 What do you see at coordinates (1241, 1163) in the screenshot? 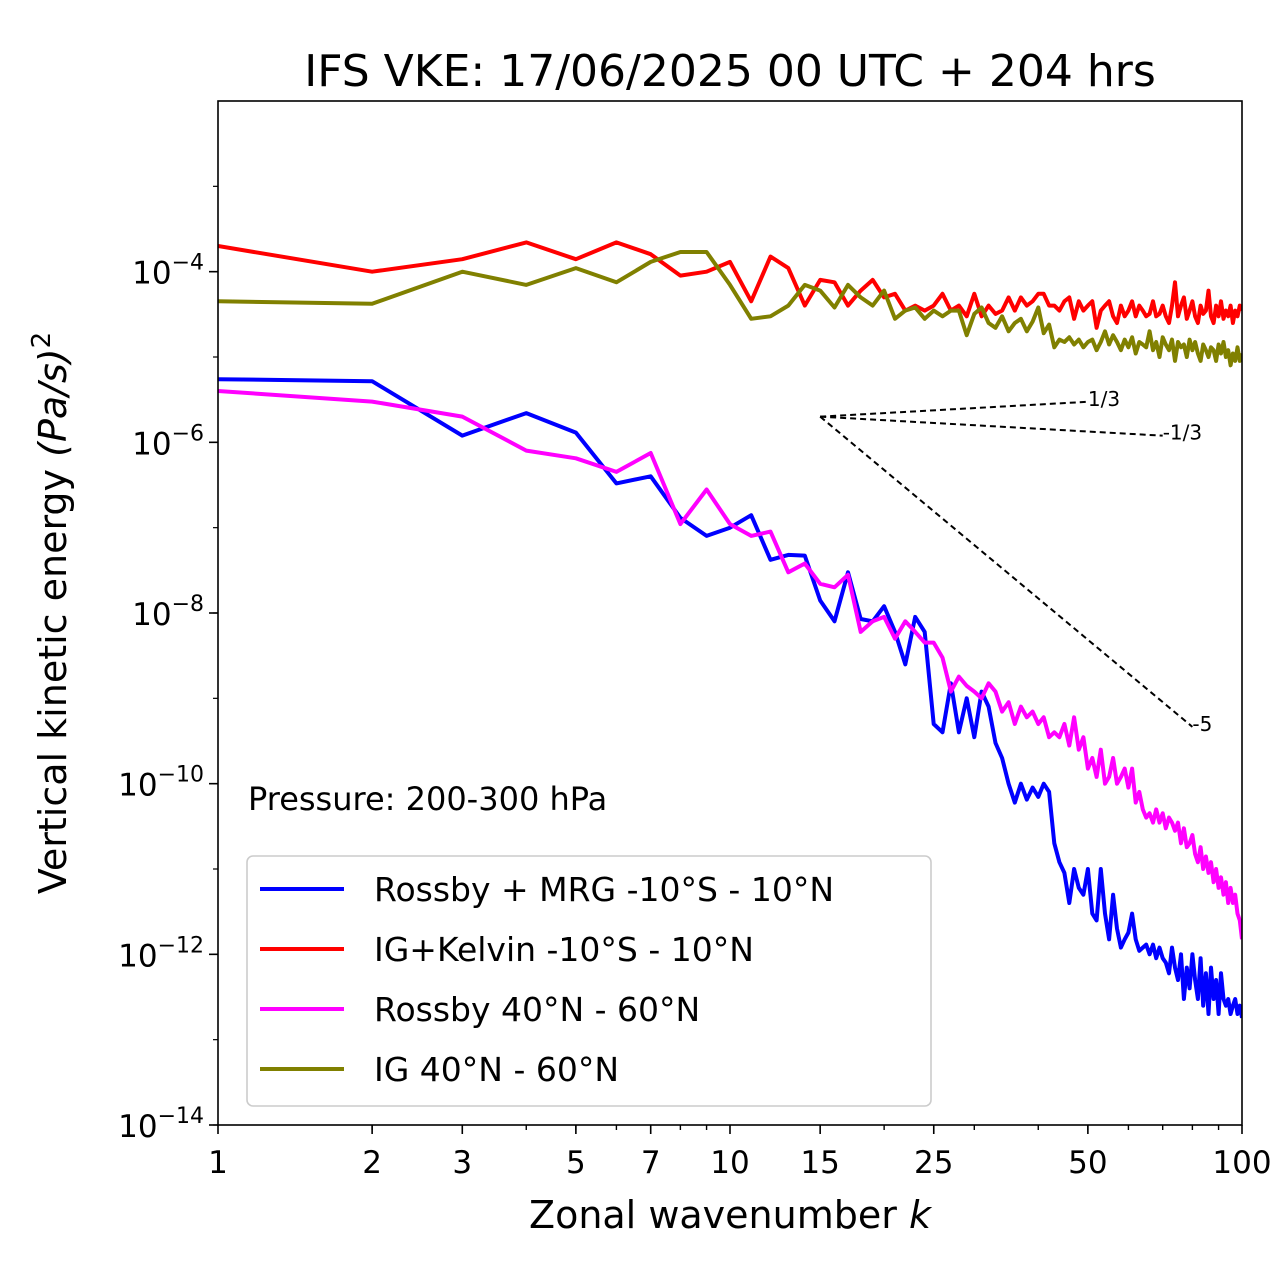
I see `x-tick-label: 100` at bounding box center [1241, 1163].